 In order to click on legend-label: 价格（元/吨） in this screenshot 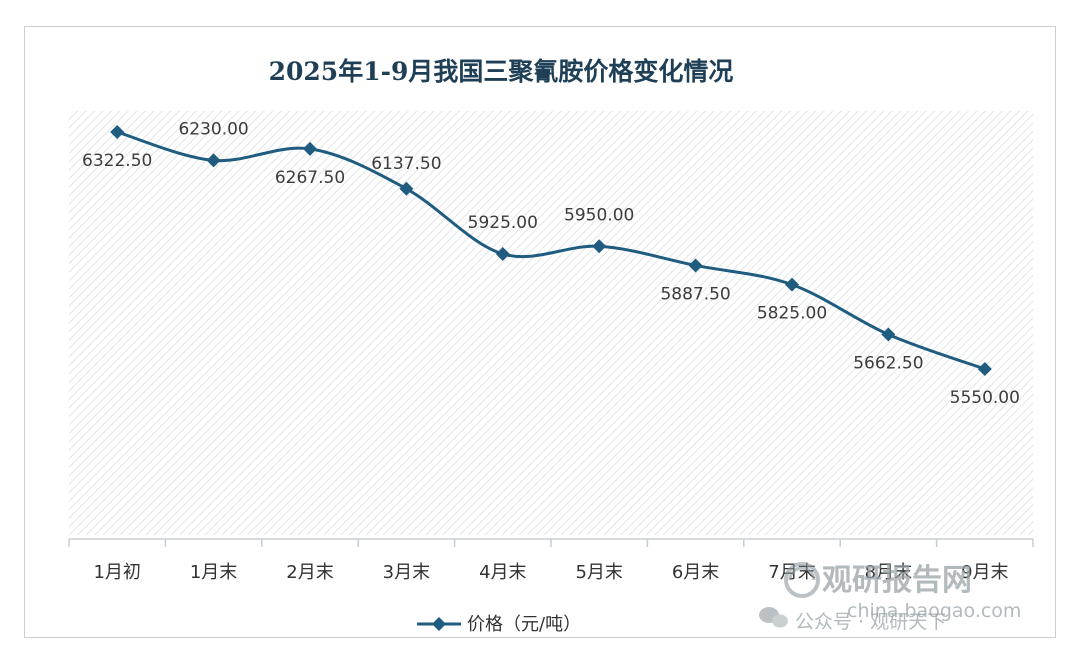, I will do `click(524, 624)`.